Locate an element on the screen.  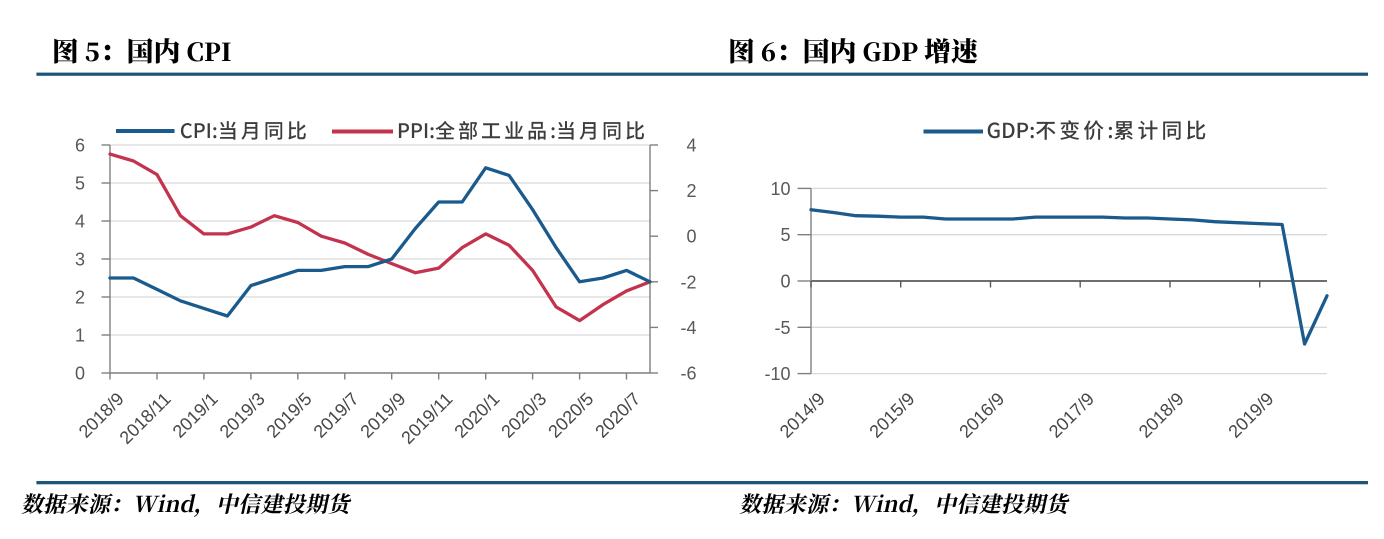
svg-text: 6 is located at coordinates (80, 146).